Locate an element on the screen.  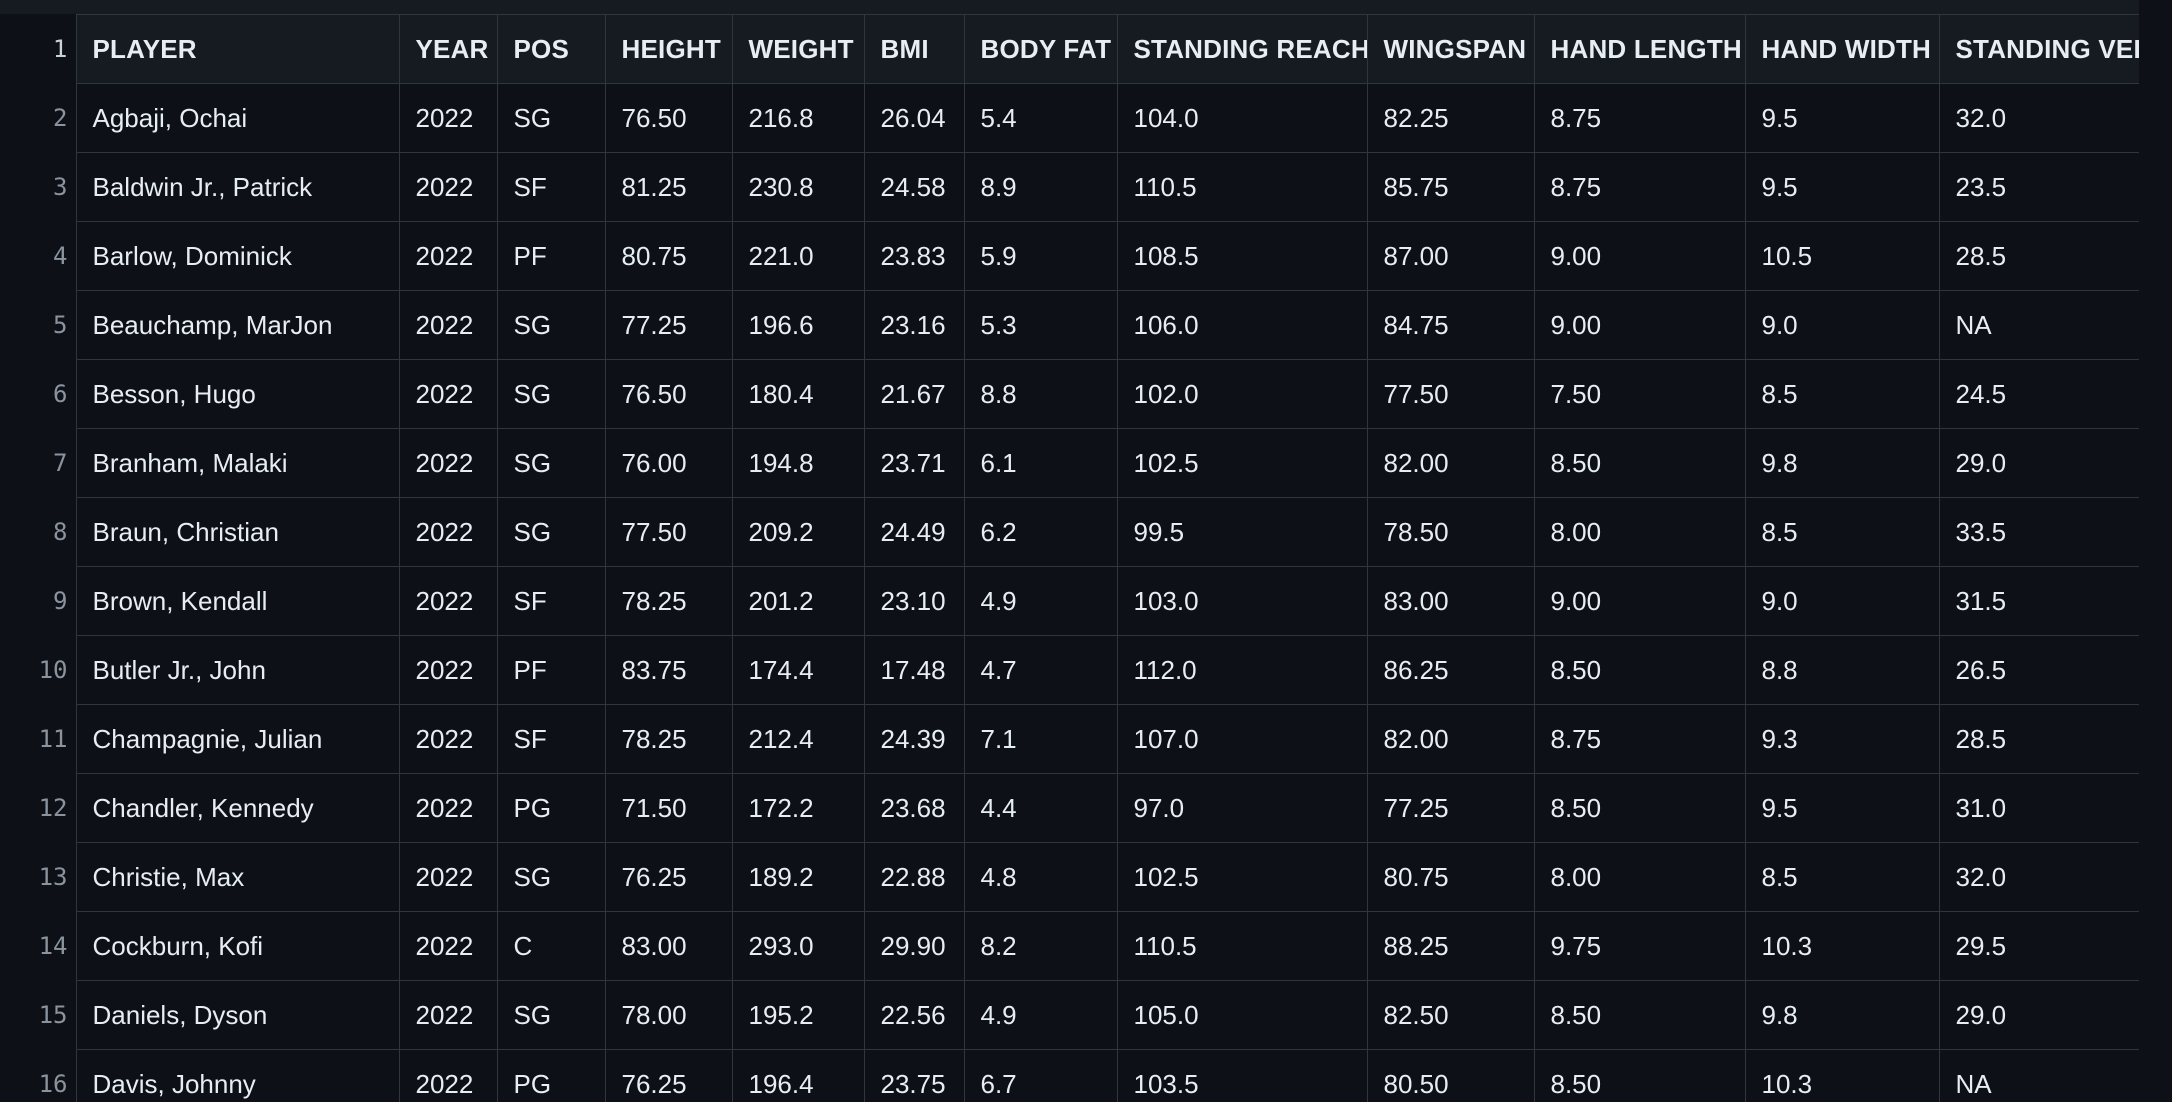
column-header-pos: POS is located at coordinates (551, 49).